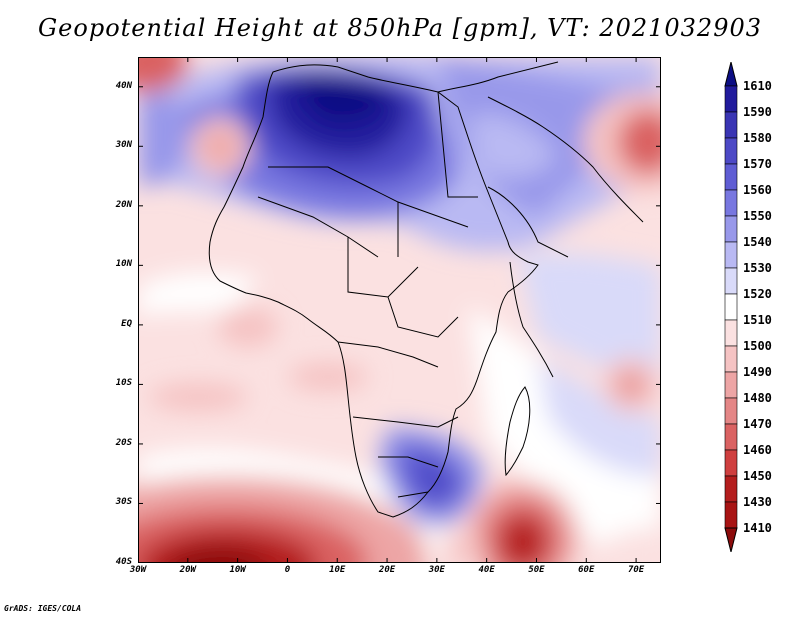  I want to click on lat-tick-label: 30N, so click(123, 145).